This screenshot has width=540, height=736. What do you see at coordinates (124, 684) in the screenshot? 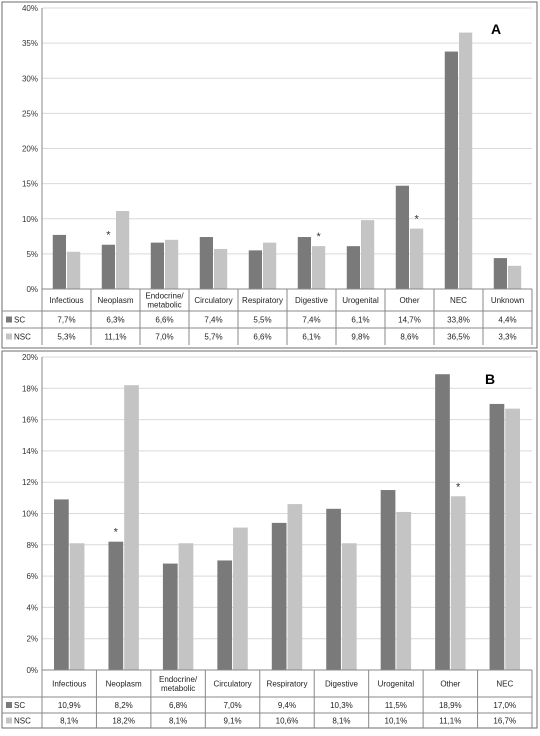
I see `panel-b-category-label: Neoplasm` at bounding box center [124, 684].